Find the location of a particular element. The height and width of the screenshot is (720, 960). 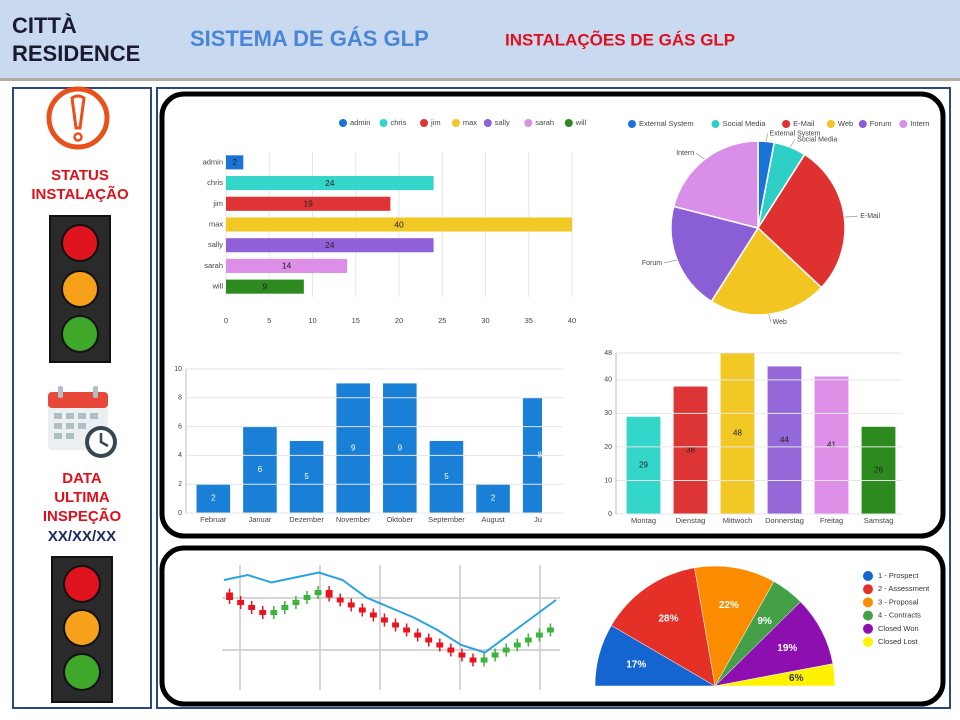

value-label: 6% is located at coordinates (796, 678).